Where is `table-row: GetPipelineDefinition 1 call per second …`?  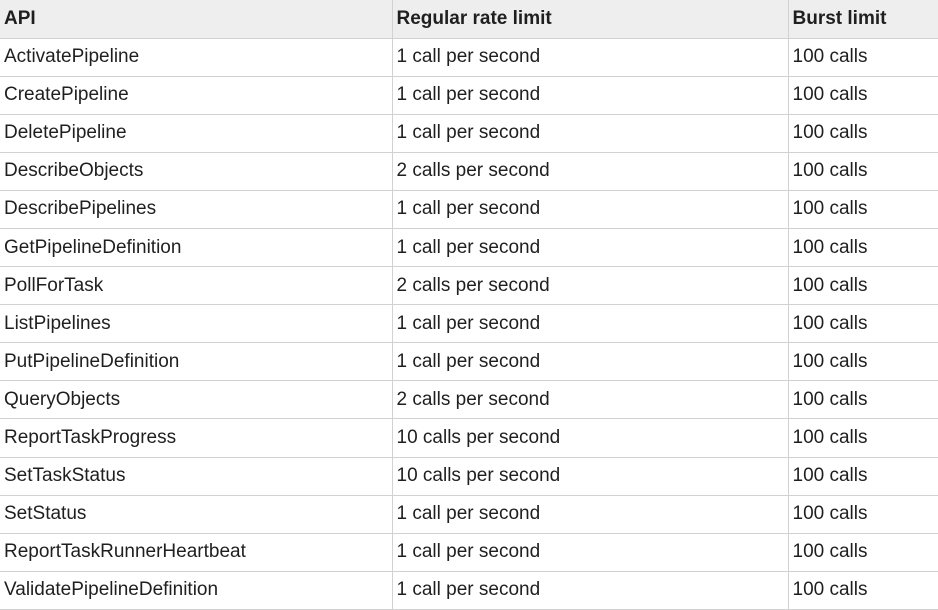 table-row: GetPipelineDefinition 1 call per second … is located at coordinates (469, 248).